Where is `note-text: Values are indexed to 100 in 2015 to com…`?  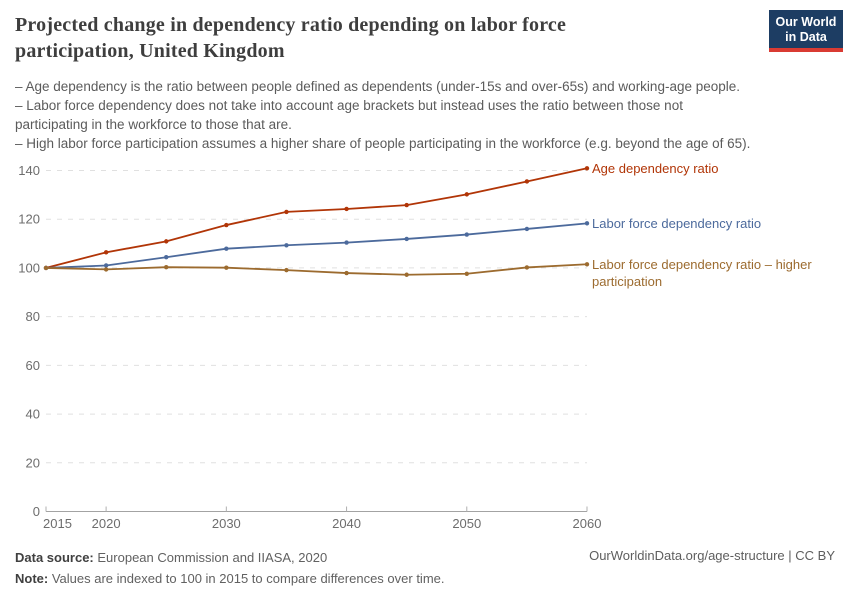
note-text: Values are indexed to 100 in 2015 to com… is located at coordinates (248, 578).